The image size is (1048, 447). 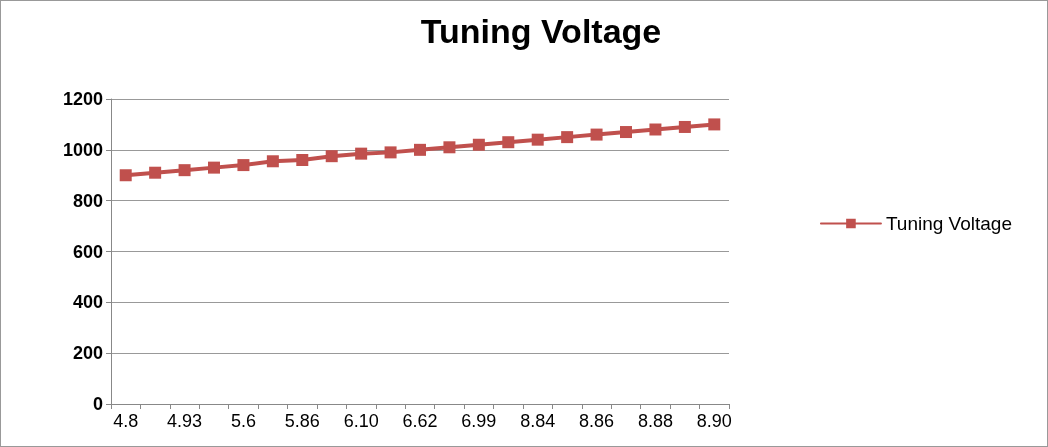 I want to click on y-tick-label: 1000, so click(x=82, y=149).